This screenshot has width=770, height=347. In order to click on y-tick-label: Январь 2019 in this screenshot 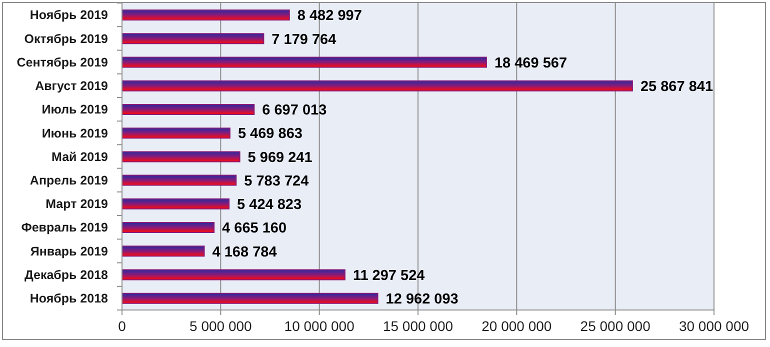, I will do `click(69, 251)`.